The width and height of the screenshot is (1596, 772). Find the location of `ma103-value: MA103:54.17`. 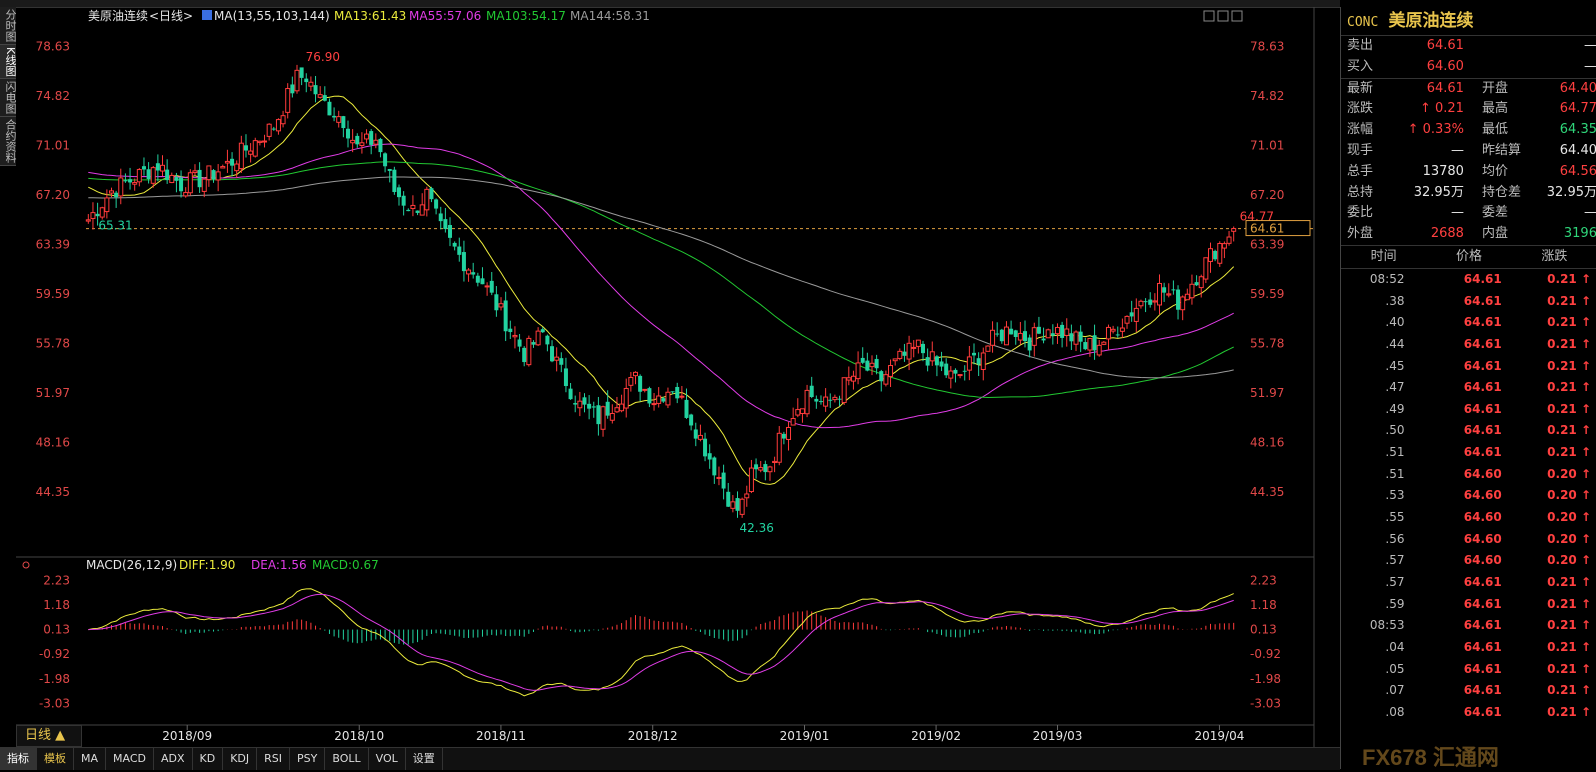

ma103-value: MA103:54.17 is located at coordinates (526, 16).